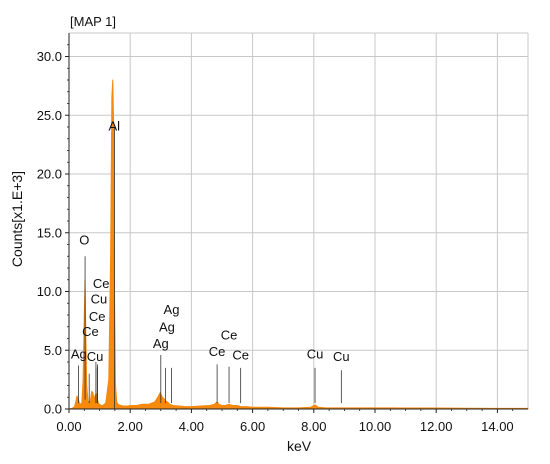  Describe the element at coordinates (49, 174) in the screenshot. I see `y-tick-label: 20.0` at that location.